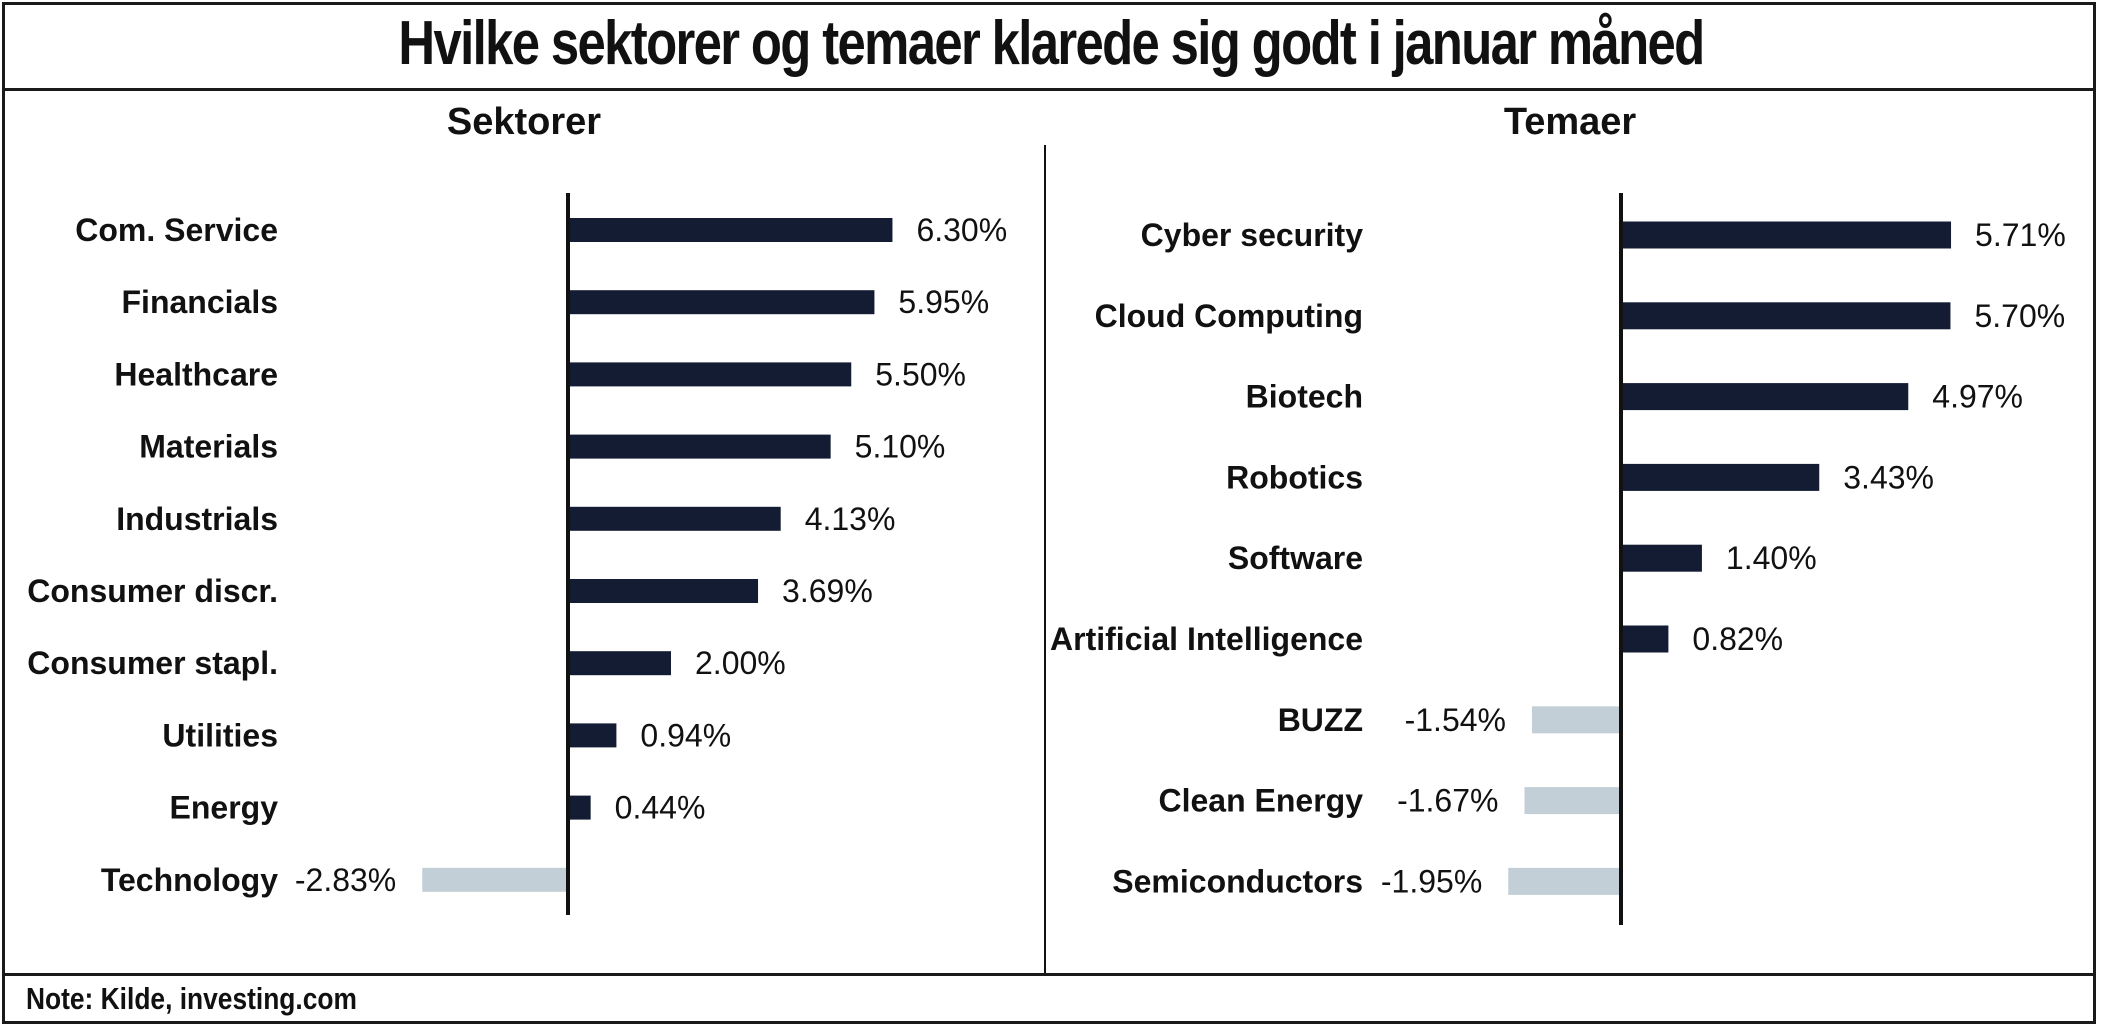 The width and height of the screenshot is (2102, 1029). I want to click on data-label: 5.10%, so click(900, 447).